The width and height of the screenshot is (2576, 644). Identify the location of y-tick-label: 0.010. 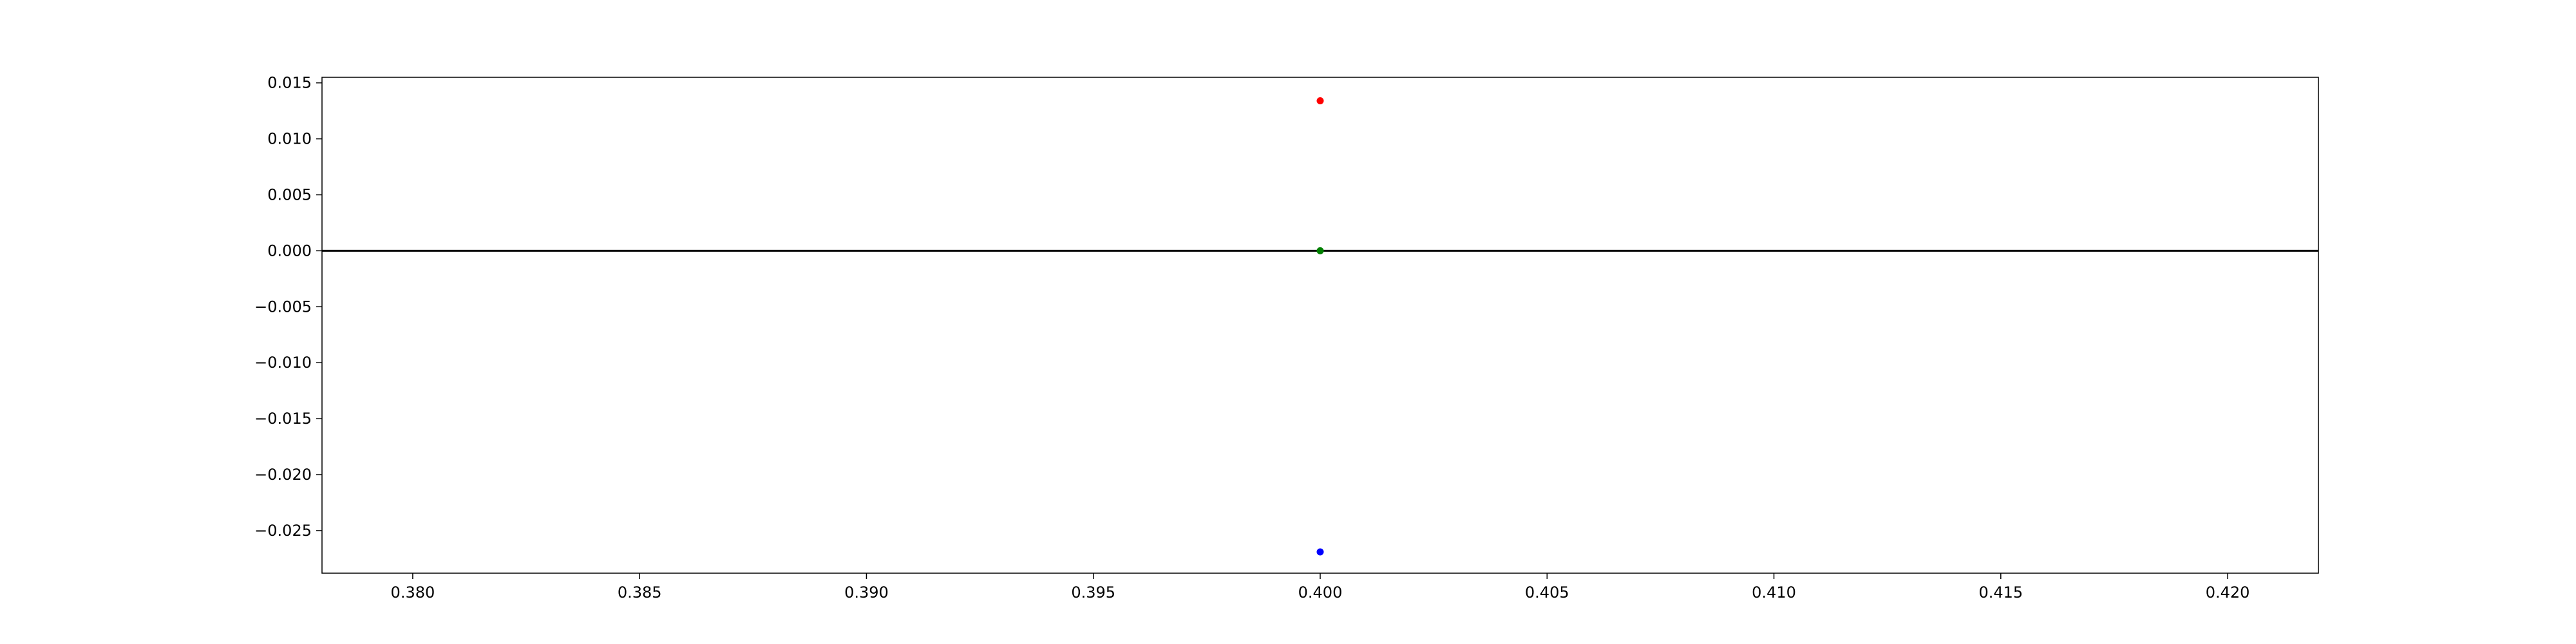
(289, 139).